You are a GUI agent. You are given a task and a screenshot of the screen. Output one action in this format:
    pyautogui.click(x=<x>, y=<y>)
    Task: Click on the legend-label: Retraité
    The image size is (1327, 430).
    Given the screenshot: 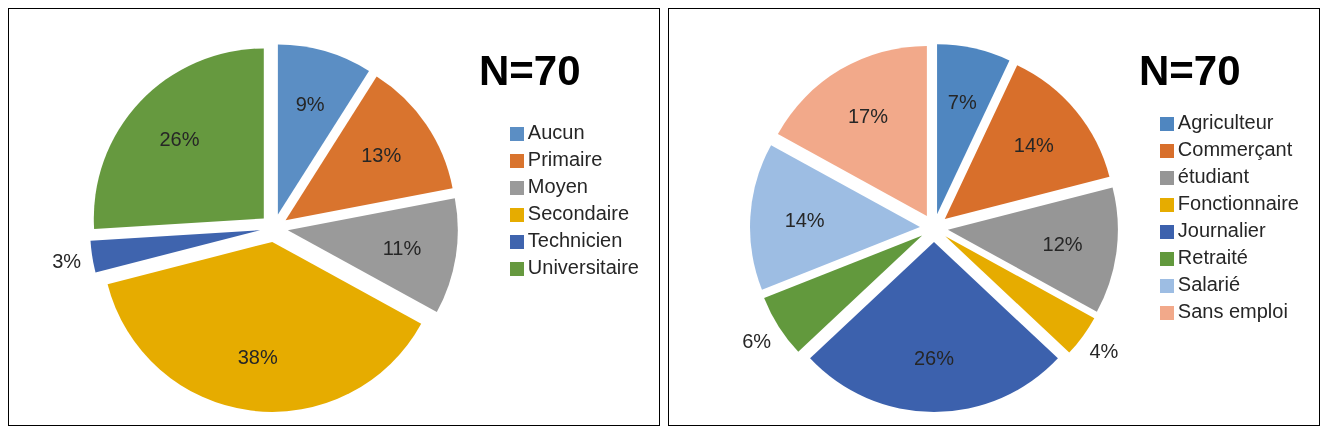 What is the action you would take?
    pyautogui.click(x=1212, y=257)
    